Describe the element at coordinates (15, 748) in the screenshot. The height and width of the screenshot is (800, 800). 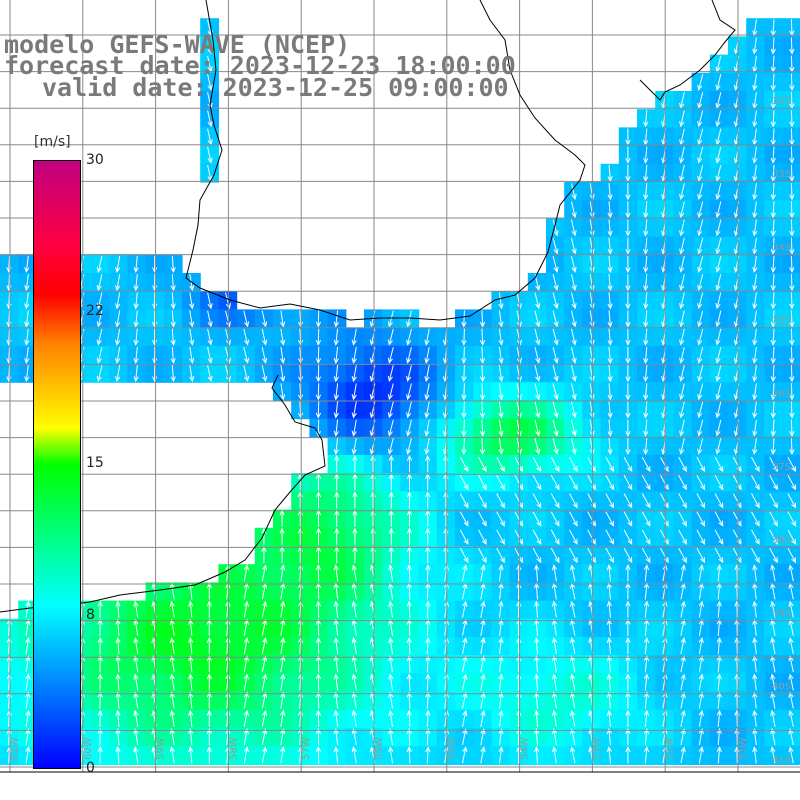
I see `lon-label: 61W` at that location.